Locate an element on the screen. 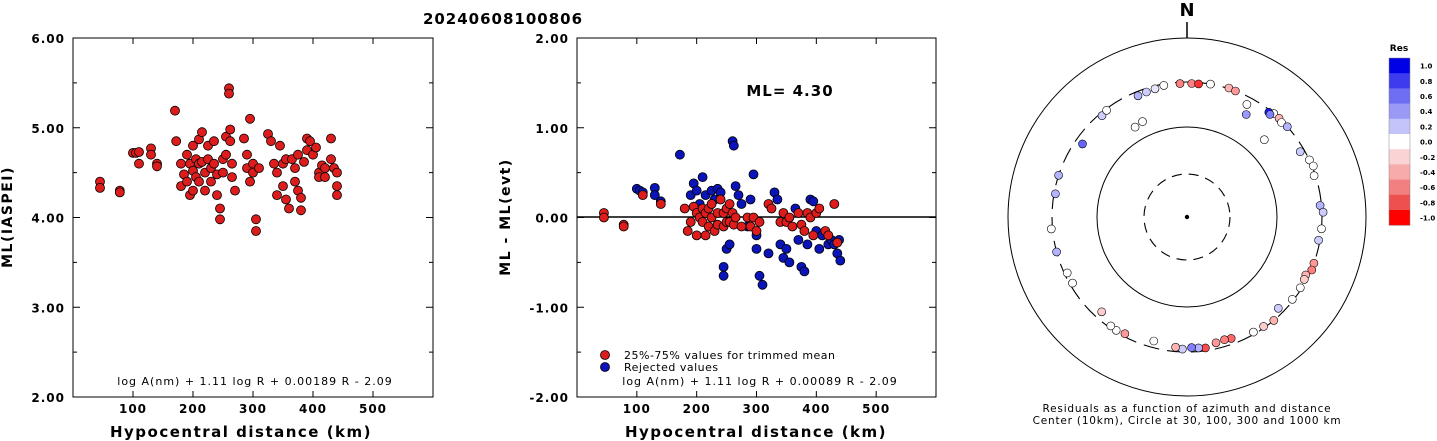 The width and height of the screenshot is (1437, 441). colorbar-title: Res is located at coordinates (1399, 49).